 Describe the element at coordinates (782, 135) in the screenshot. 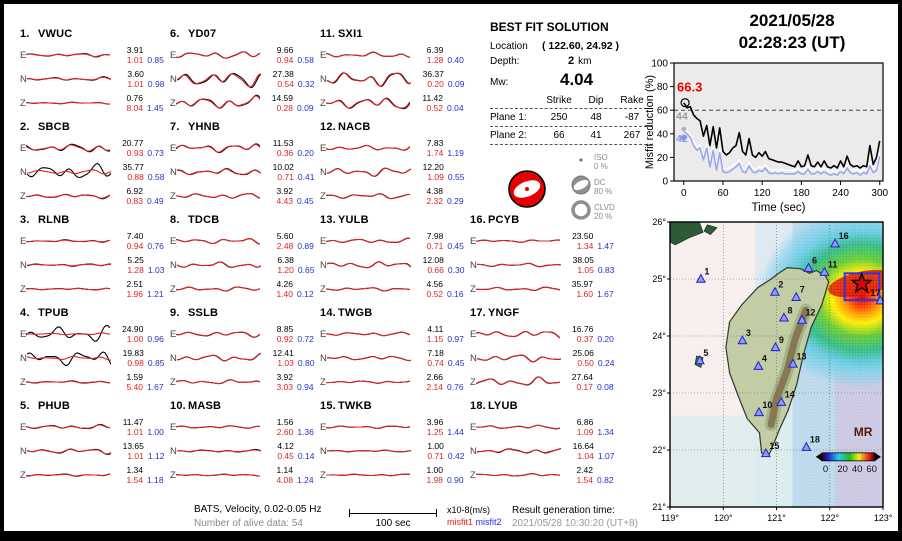

I see `series-best-solution` at that location.